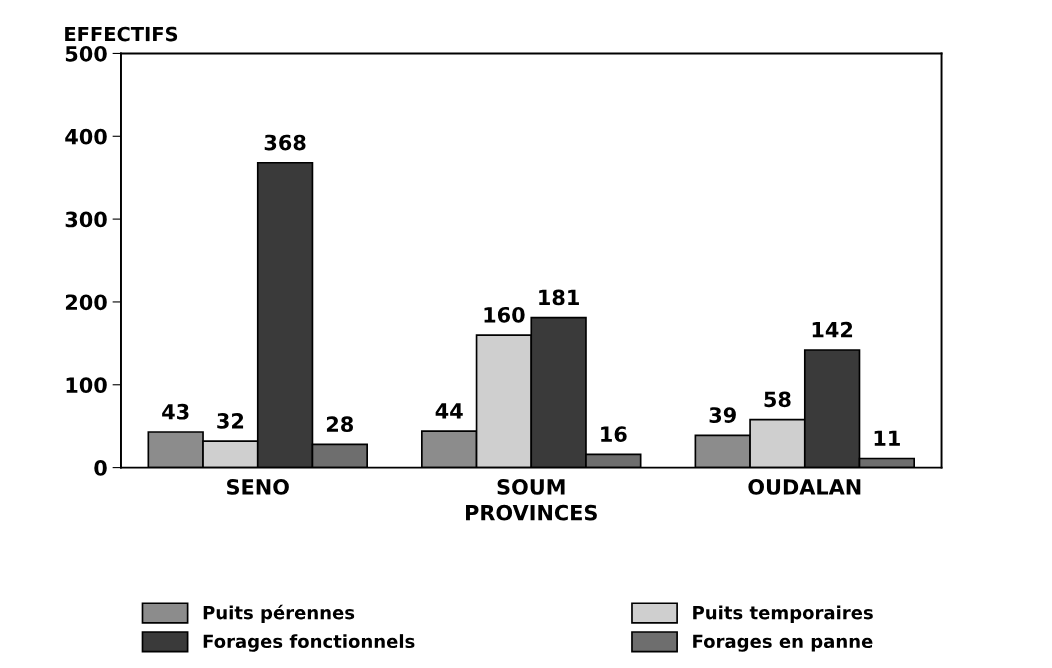 The height and width of the screenshot is (668, 1052). Describe the element at coordinates (531, 512) in the screenshot. I see `x-axis-title: PROVINCES` at that location.